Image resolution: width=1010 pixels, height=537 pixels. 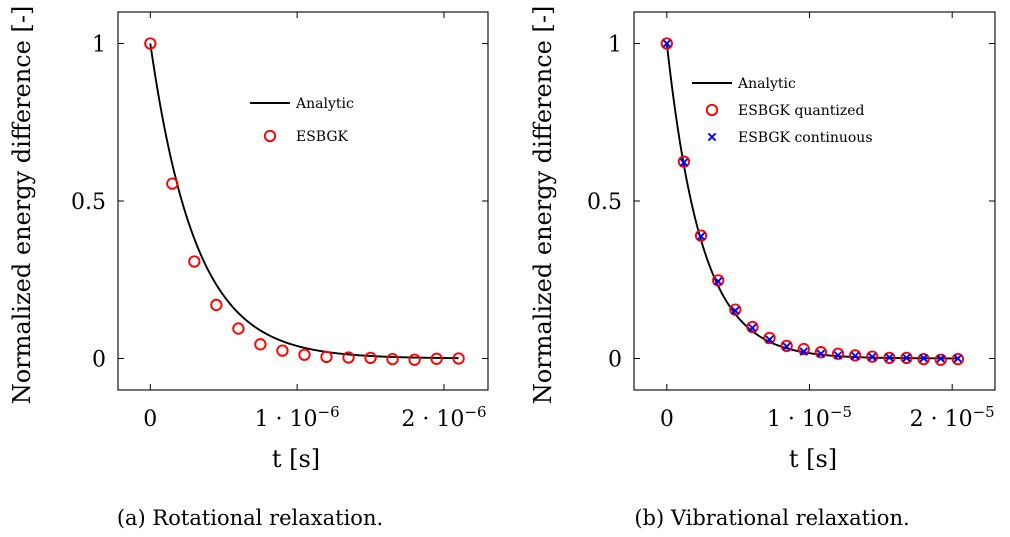 I want to click on legend-label-0: ESBGK, so click(x=322, y=137).